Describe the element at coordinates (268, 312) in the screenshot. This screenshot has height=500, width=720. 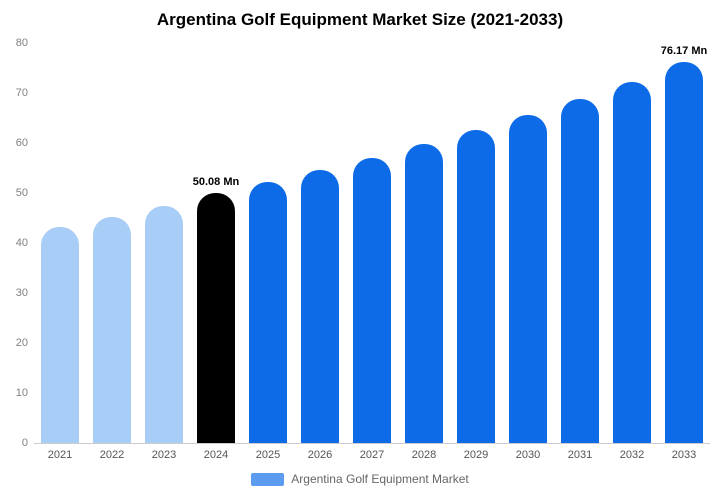
I see `bar-2025` at that location.